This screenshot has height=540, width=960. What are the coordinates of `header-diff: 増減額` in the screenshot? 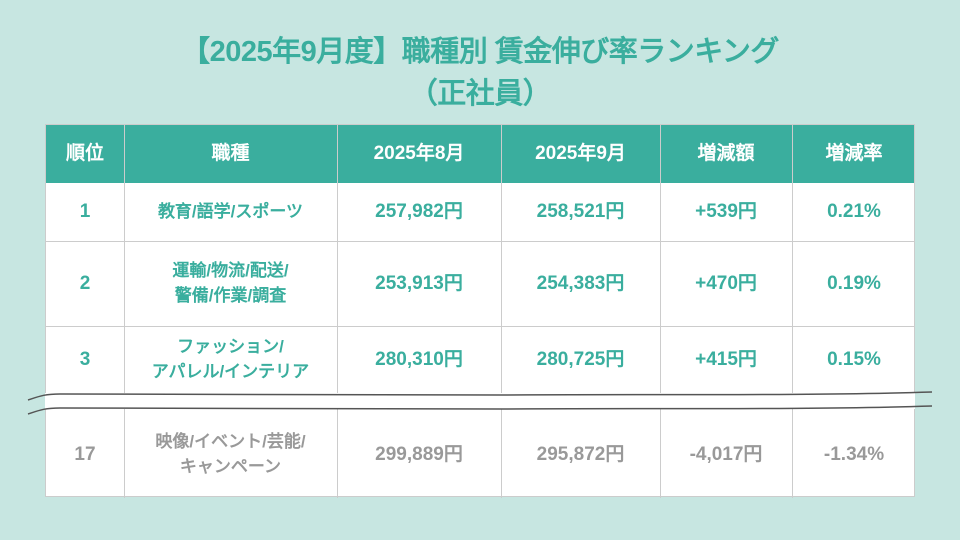 It's located at (726, 154).